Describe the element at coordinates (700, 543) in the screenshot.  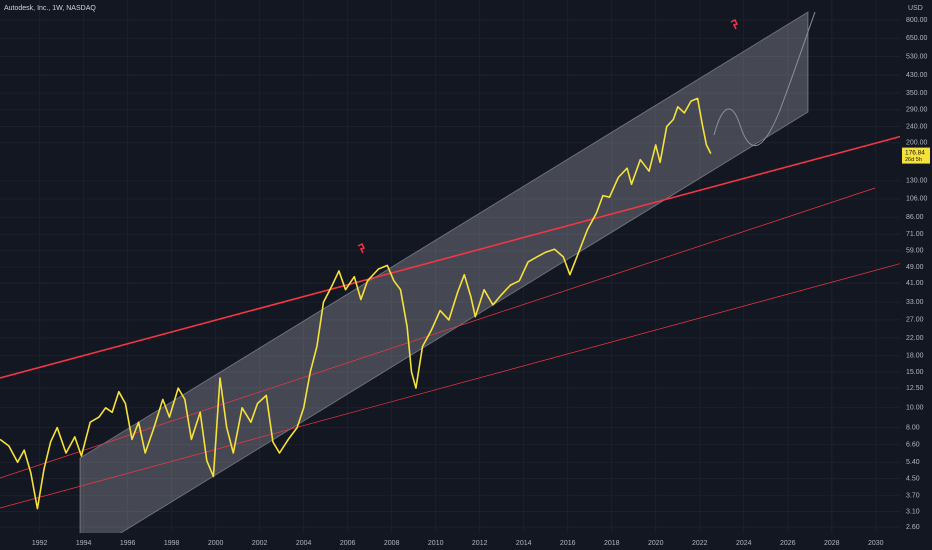
I see `x-tick-label: 2022` at that location.